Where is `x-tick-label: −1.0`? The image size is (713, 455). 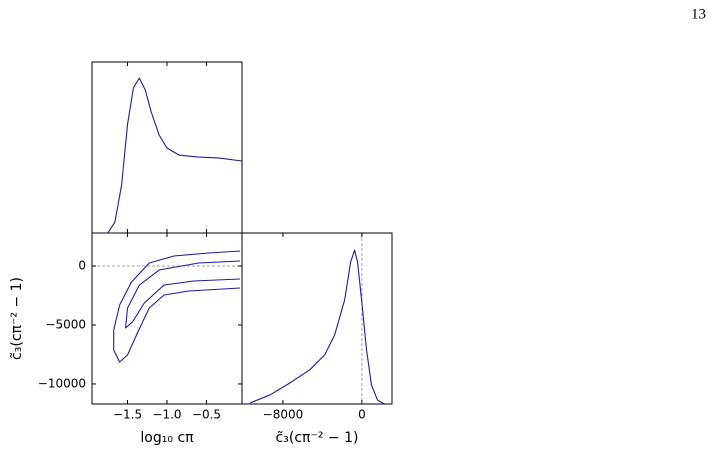 x-tick-label: −1.0 is located at coordinates (166, 415).